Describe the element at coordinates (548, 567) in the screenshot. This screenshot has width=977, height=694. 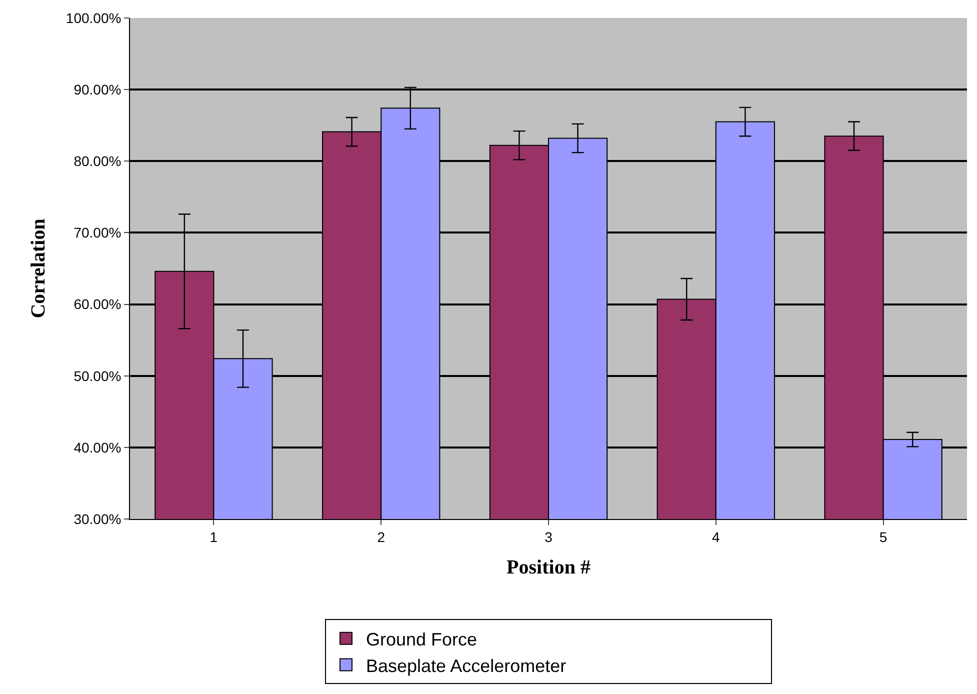
I see `x-axis-title: Position #` at that location.